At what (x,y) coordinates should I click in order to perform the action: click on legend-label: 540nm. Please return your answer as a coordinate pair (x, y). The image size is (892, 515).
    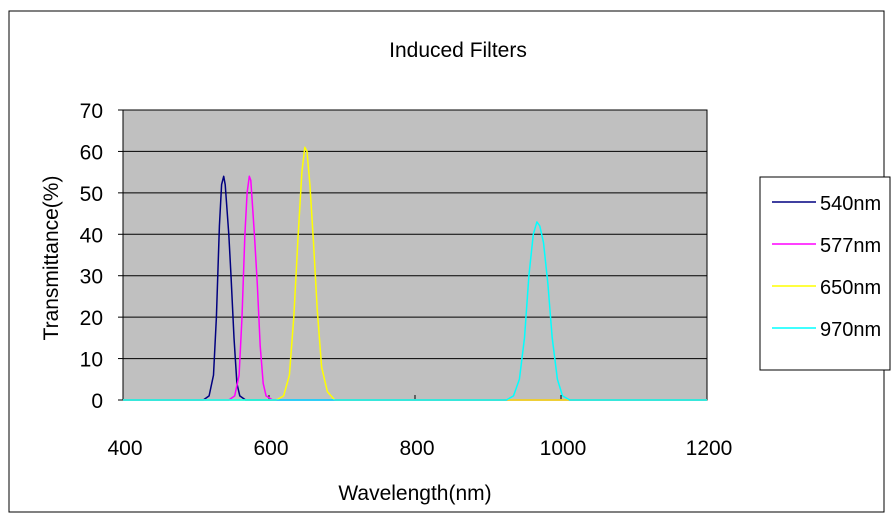
    Looking at the image, I should click on (850, 204).